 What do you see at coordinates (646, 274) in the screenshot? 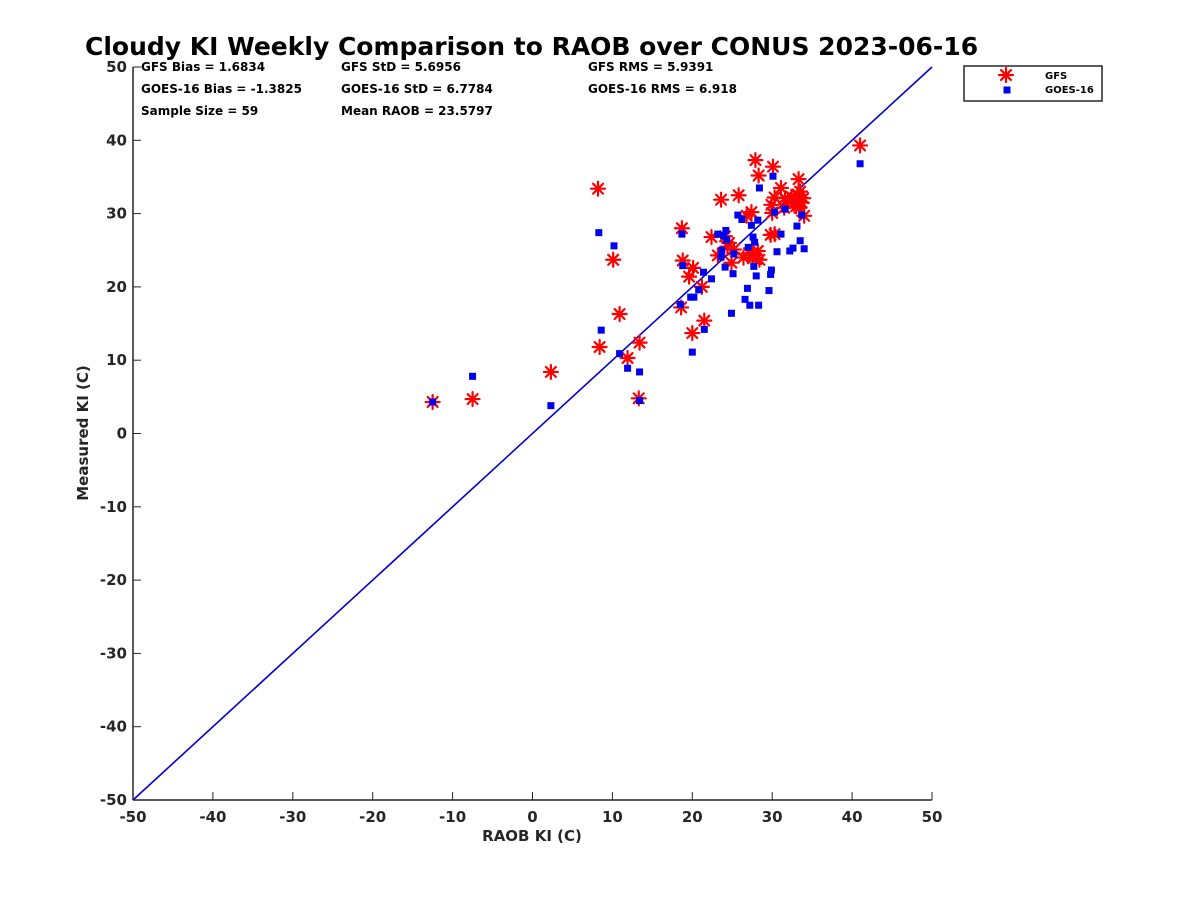
I see `gfs-series` at bounding box center [646, 274].